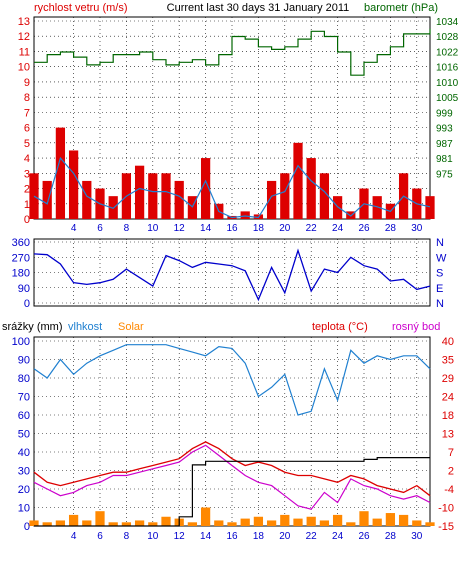 The height and width of the screenshot is (566, 464). What do you see at coordinates (127, 536) in the screenshot?
I see `x-tick-label: 8` at bounding box center [127, 536].